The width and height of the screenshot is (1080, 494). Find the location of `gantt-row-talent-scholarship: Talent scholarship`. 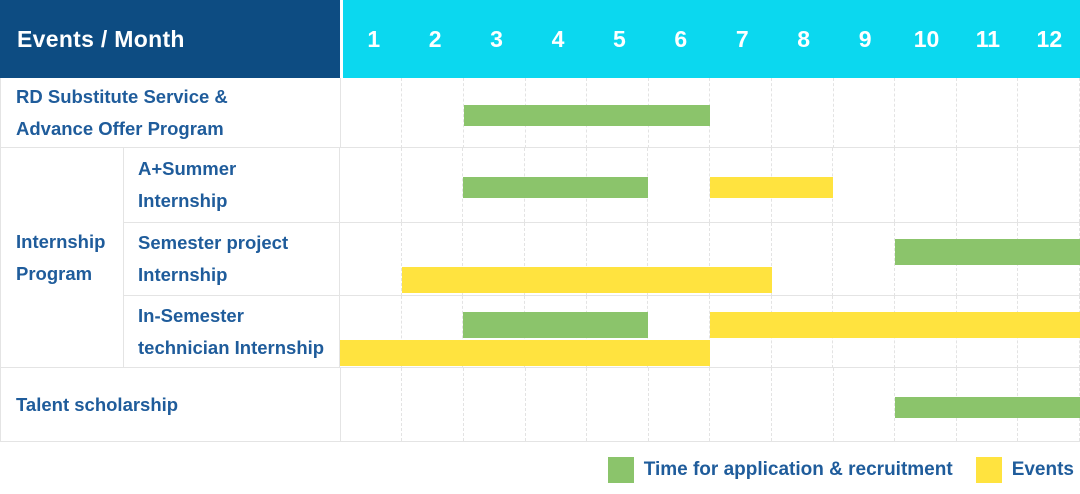

gantt-row-talent-scholarship: Talent scholarship is located at coordinates (540, 404).